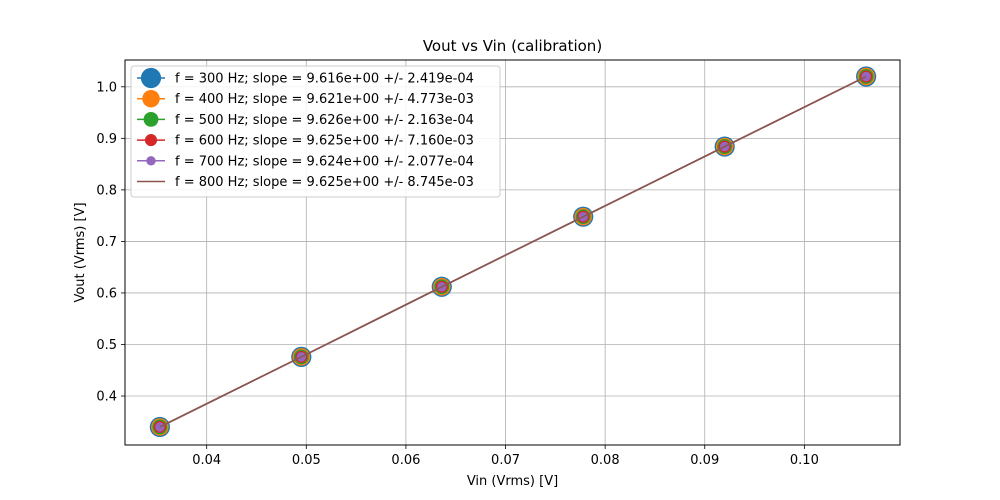 This screenshot has width=1000, height=500. Describe the element at coordinates (106, 87) in the screenshot. I see `y-tick-label: 1.0` at that location.